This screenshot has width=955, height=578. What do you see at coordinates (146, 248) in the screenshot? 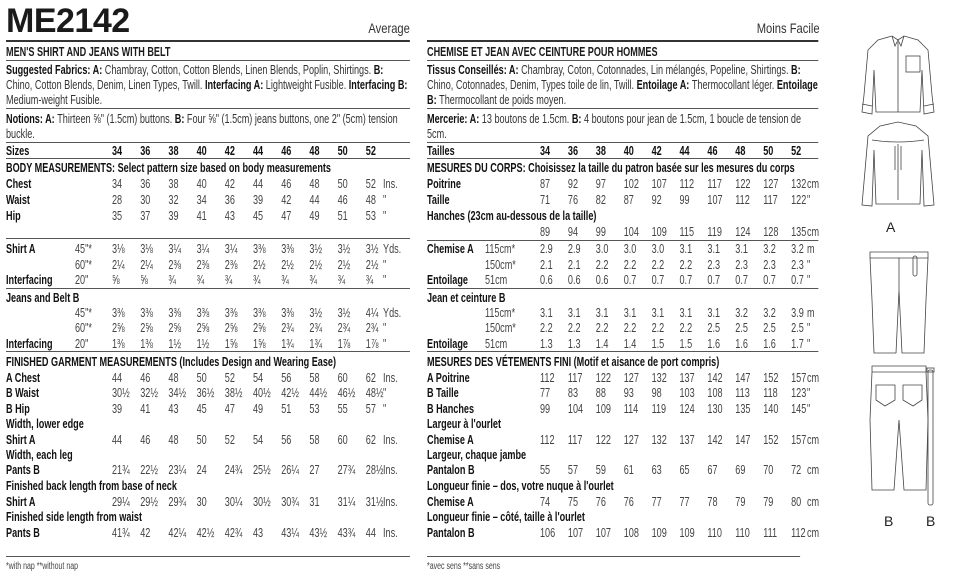
I see `table-cell: 3⅛` at bounding box center [146, 248].